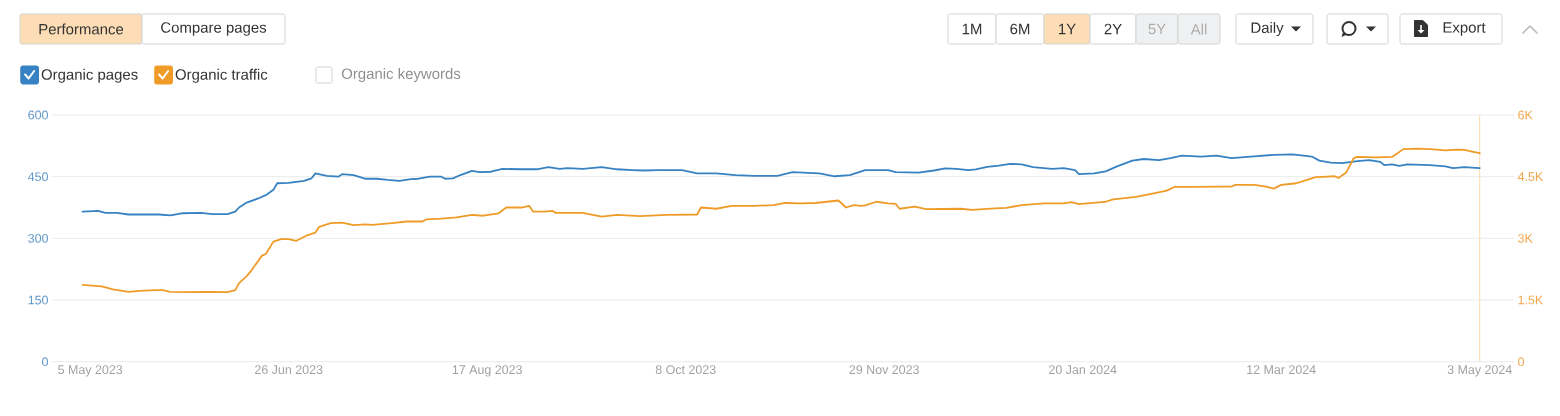  What do you see at coordinates (1531, 300) in the screenshot?
I see `y2-tick-label: 1.5K` at bounding box center [1531, 300].